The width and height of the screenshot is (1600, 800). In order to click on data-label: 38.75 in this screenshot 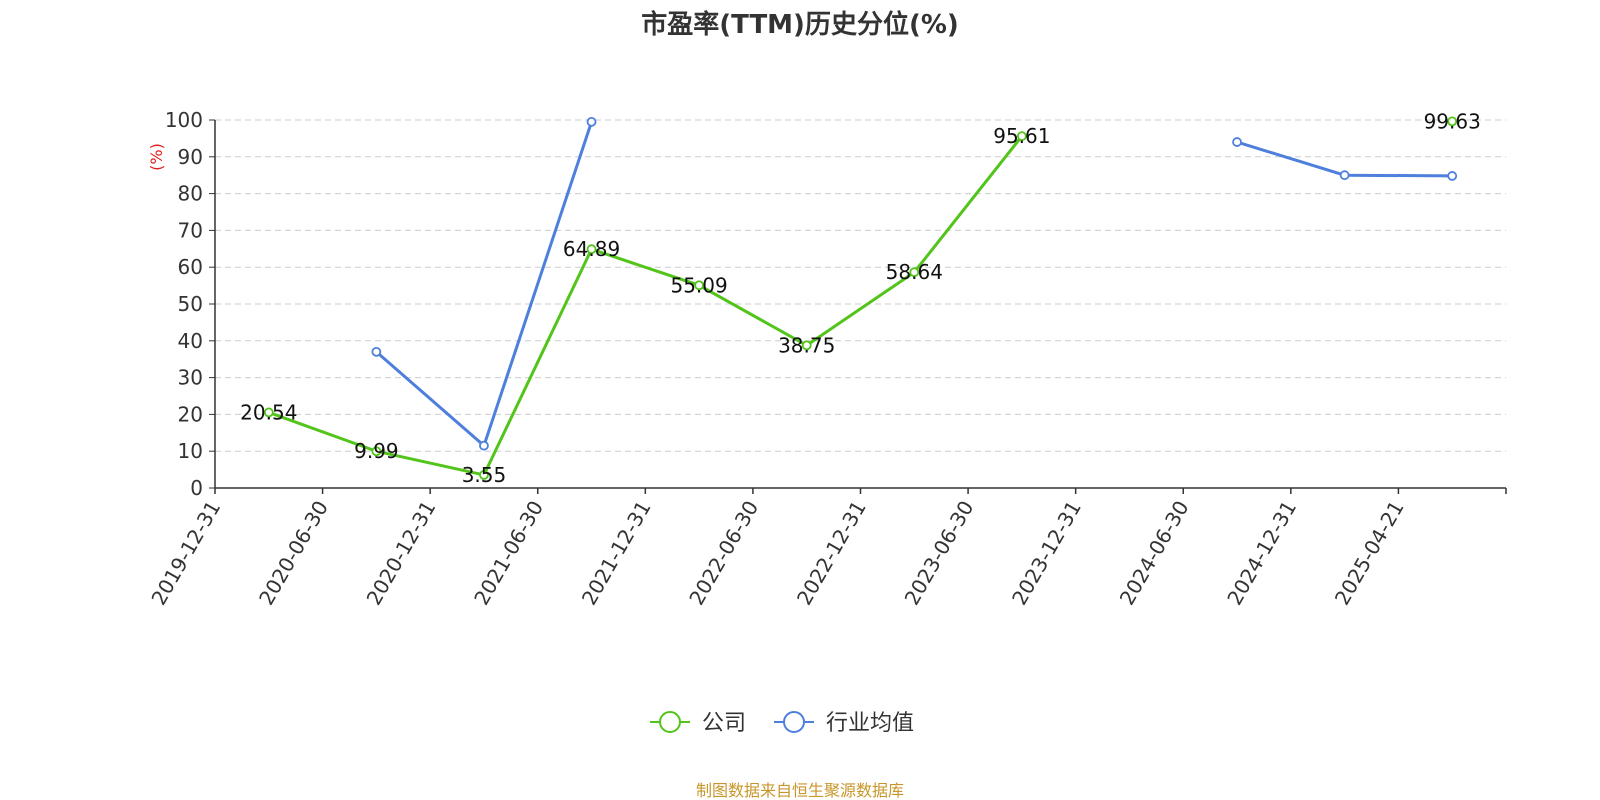, I will do `click(806, 345)`.